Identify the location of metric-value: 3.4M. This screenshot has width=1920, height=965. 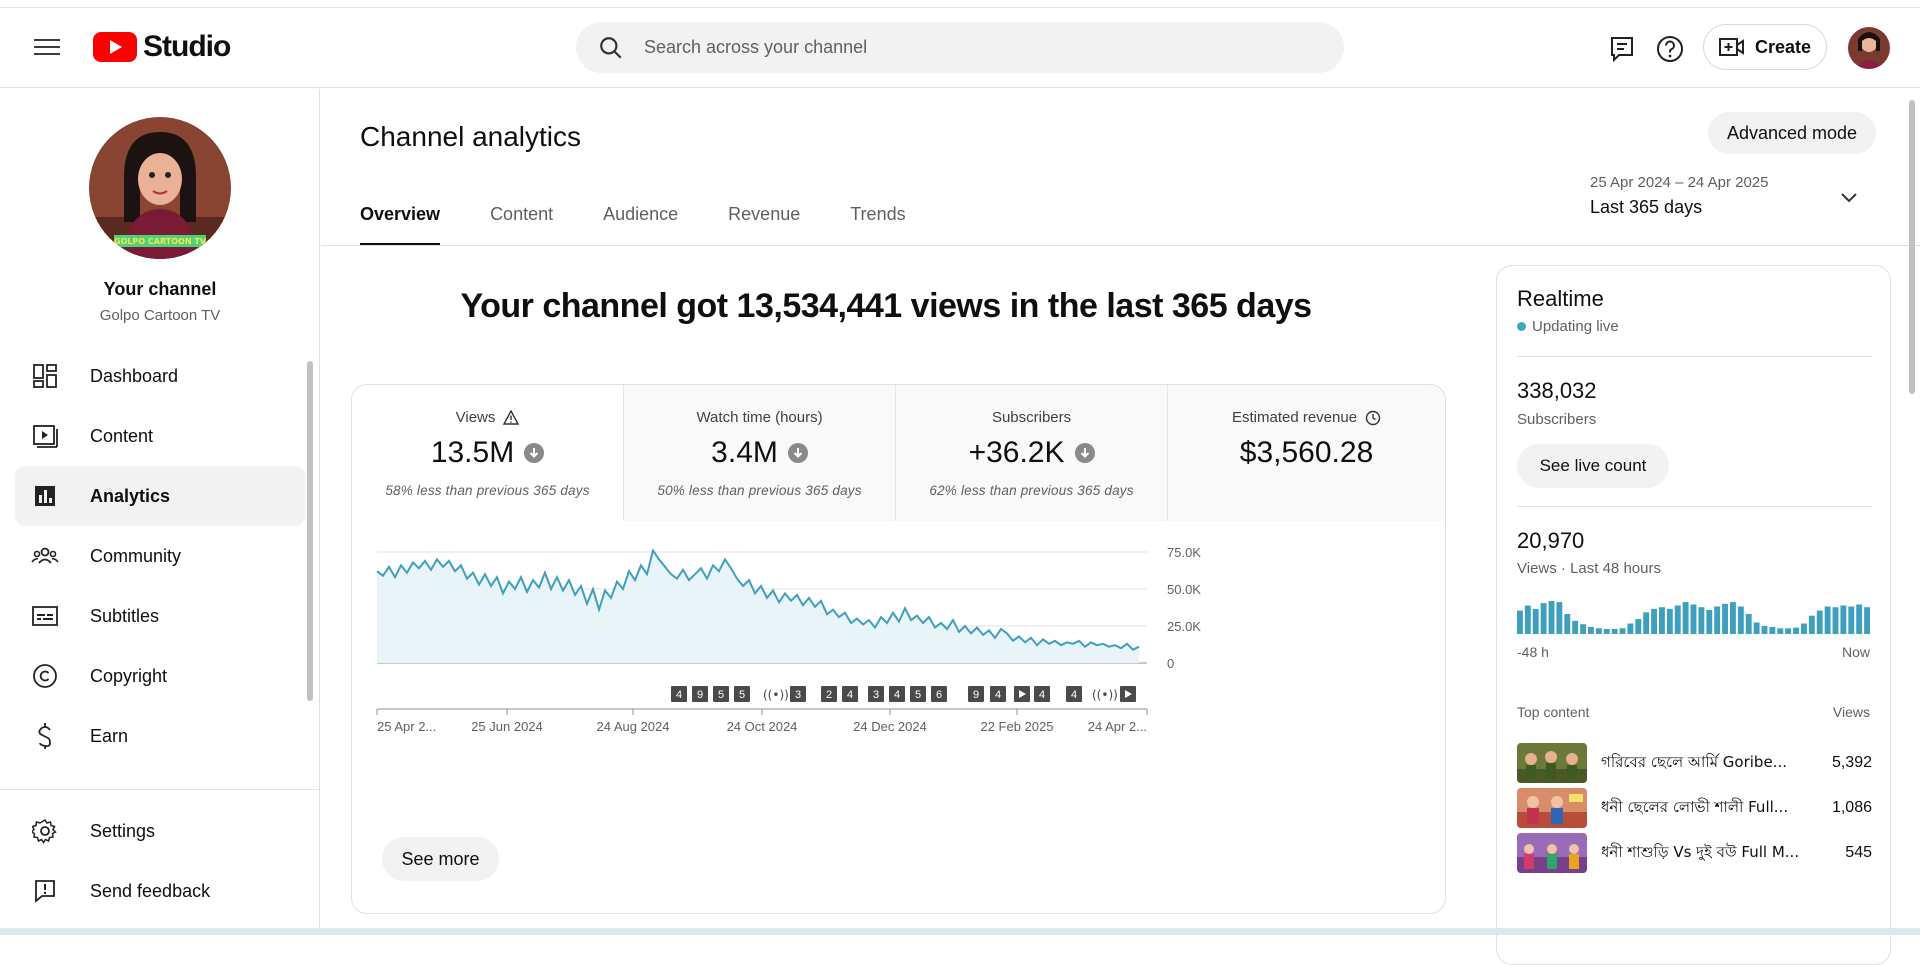
(744, 452).